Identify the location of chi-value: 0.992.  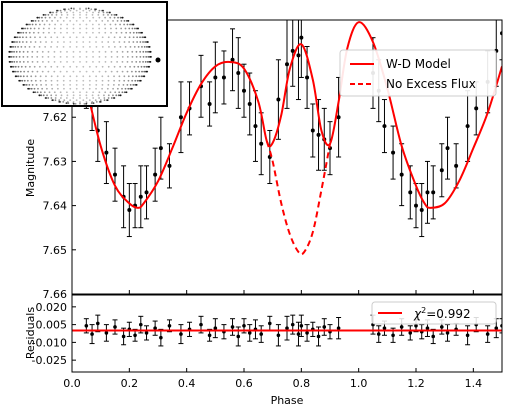
(453, 314).